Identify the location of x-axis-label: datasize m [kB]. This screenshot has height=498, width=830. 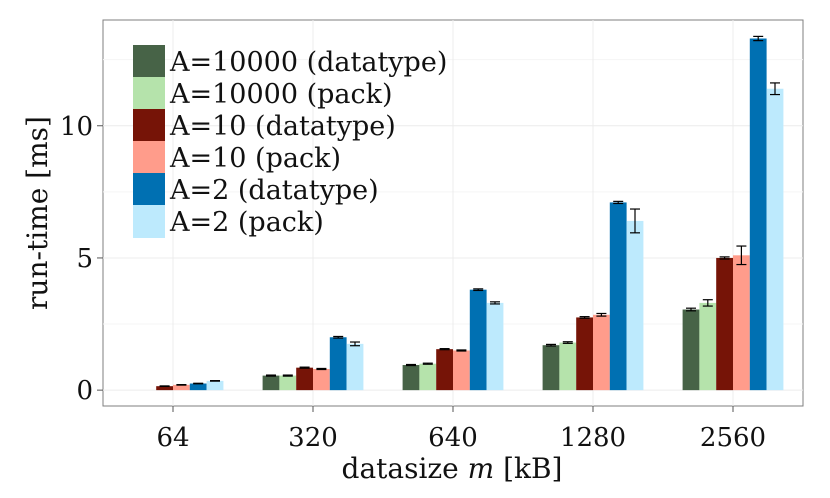
(452, 468).